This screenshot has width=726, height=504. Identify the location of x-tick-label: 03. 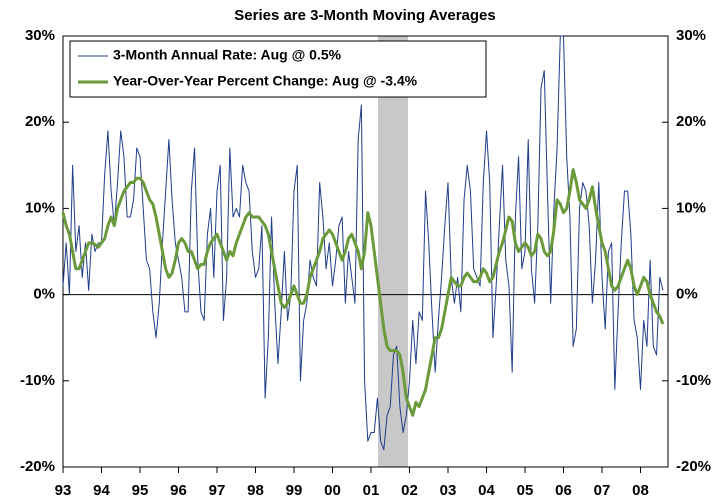
(448, 490).